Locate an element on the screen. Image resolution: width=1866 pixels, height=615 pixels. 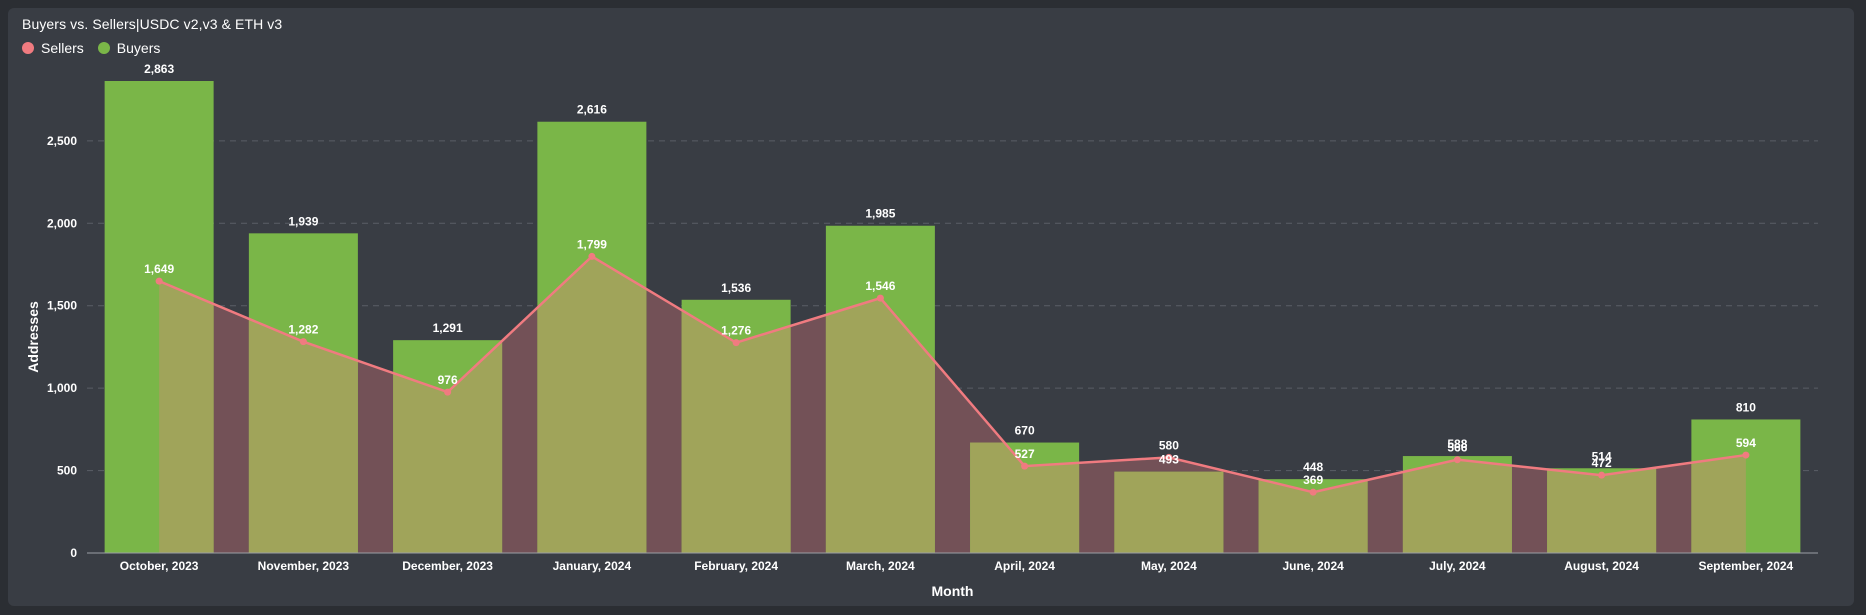
sellers-data-label: 1,649 is located at coordinates (159, 269).